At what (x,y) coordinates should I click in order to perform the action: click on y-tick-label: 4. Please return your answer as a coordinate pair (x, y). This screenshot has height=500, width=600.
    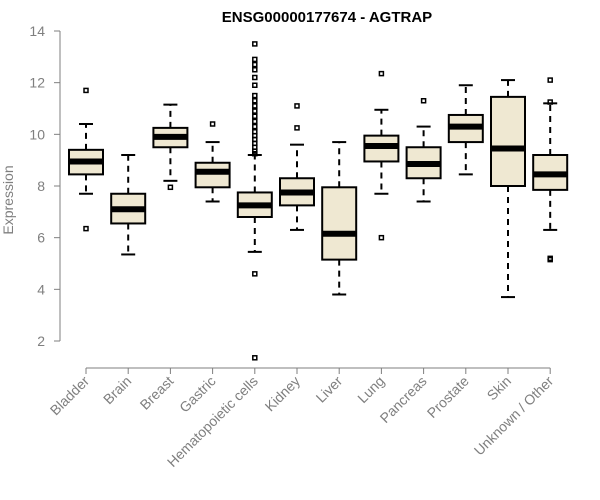
    Looking at the image, I should click on (41, 289).